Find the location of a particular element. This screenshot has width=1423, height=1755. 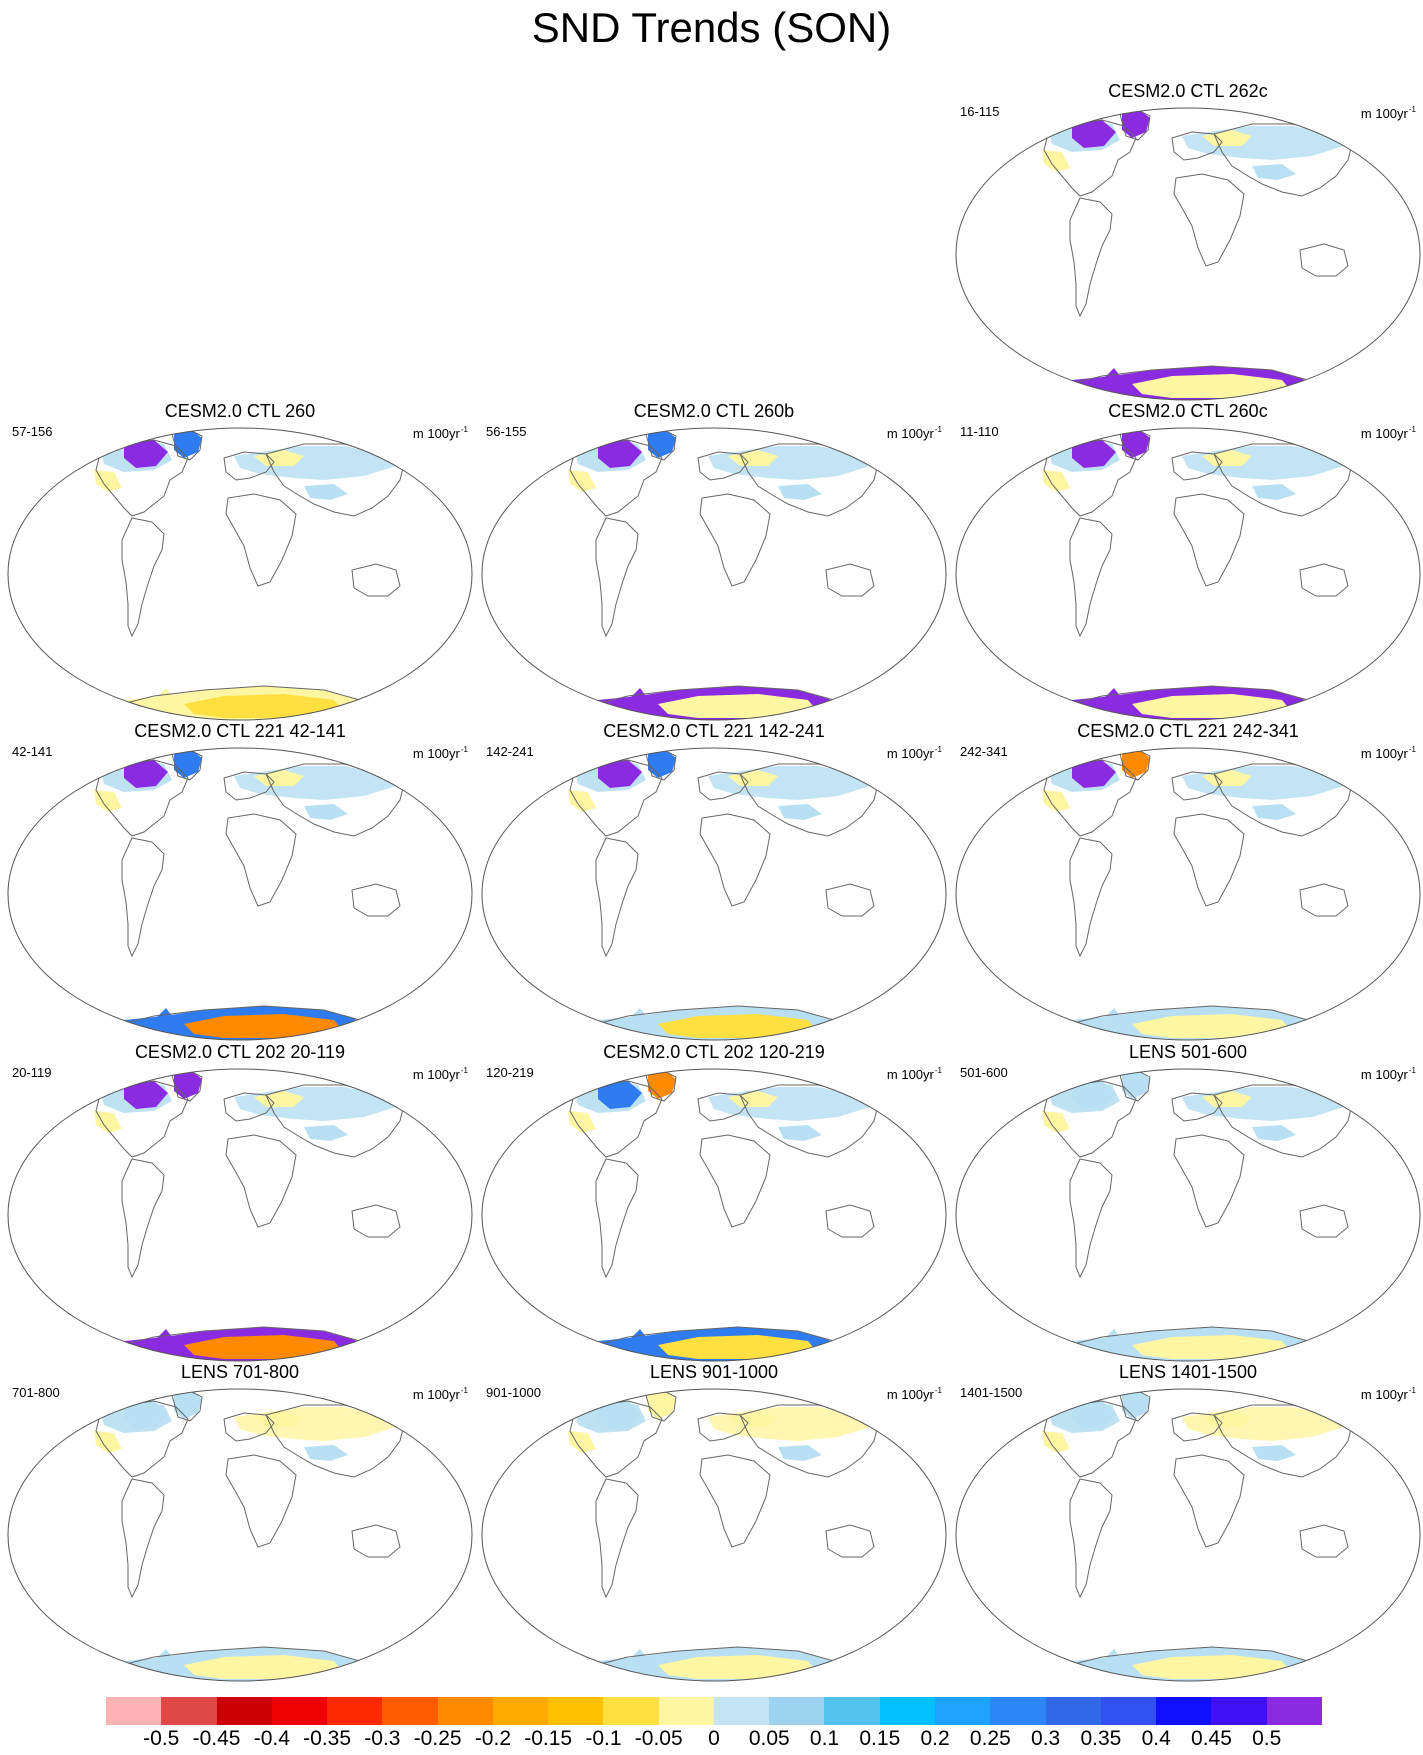

colorbar-tick-label: -0.4 is located at coordinates (271, 1738).